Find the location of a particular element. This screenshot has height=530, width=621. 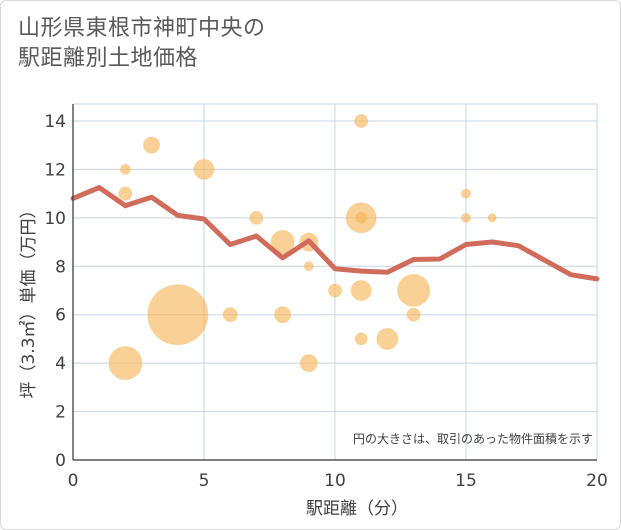

y-tick-label: 14 is located at coordinates (55, 122).